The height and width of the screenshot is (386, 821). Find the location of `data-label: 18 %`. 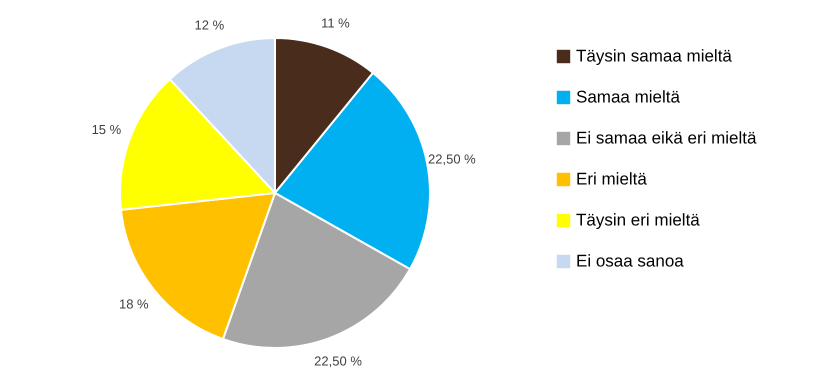

data-label: 18 % is located at coordinates (134, 304).